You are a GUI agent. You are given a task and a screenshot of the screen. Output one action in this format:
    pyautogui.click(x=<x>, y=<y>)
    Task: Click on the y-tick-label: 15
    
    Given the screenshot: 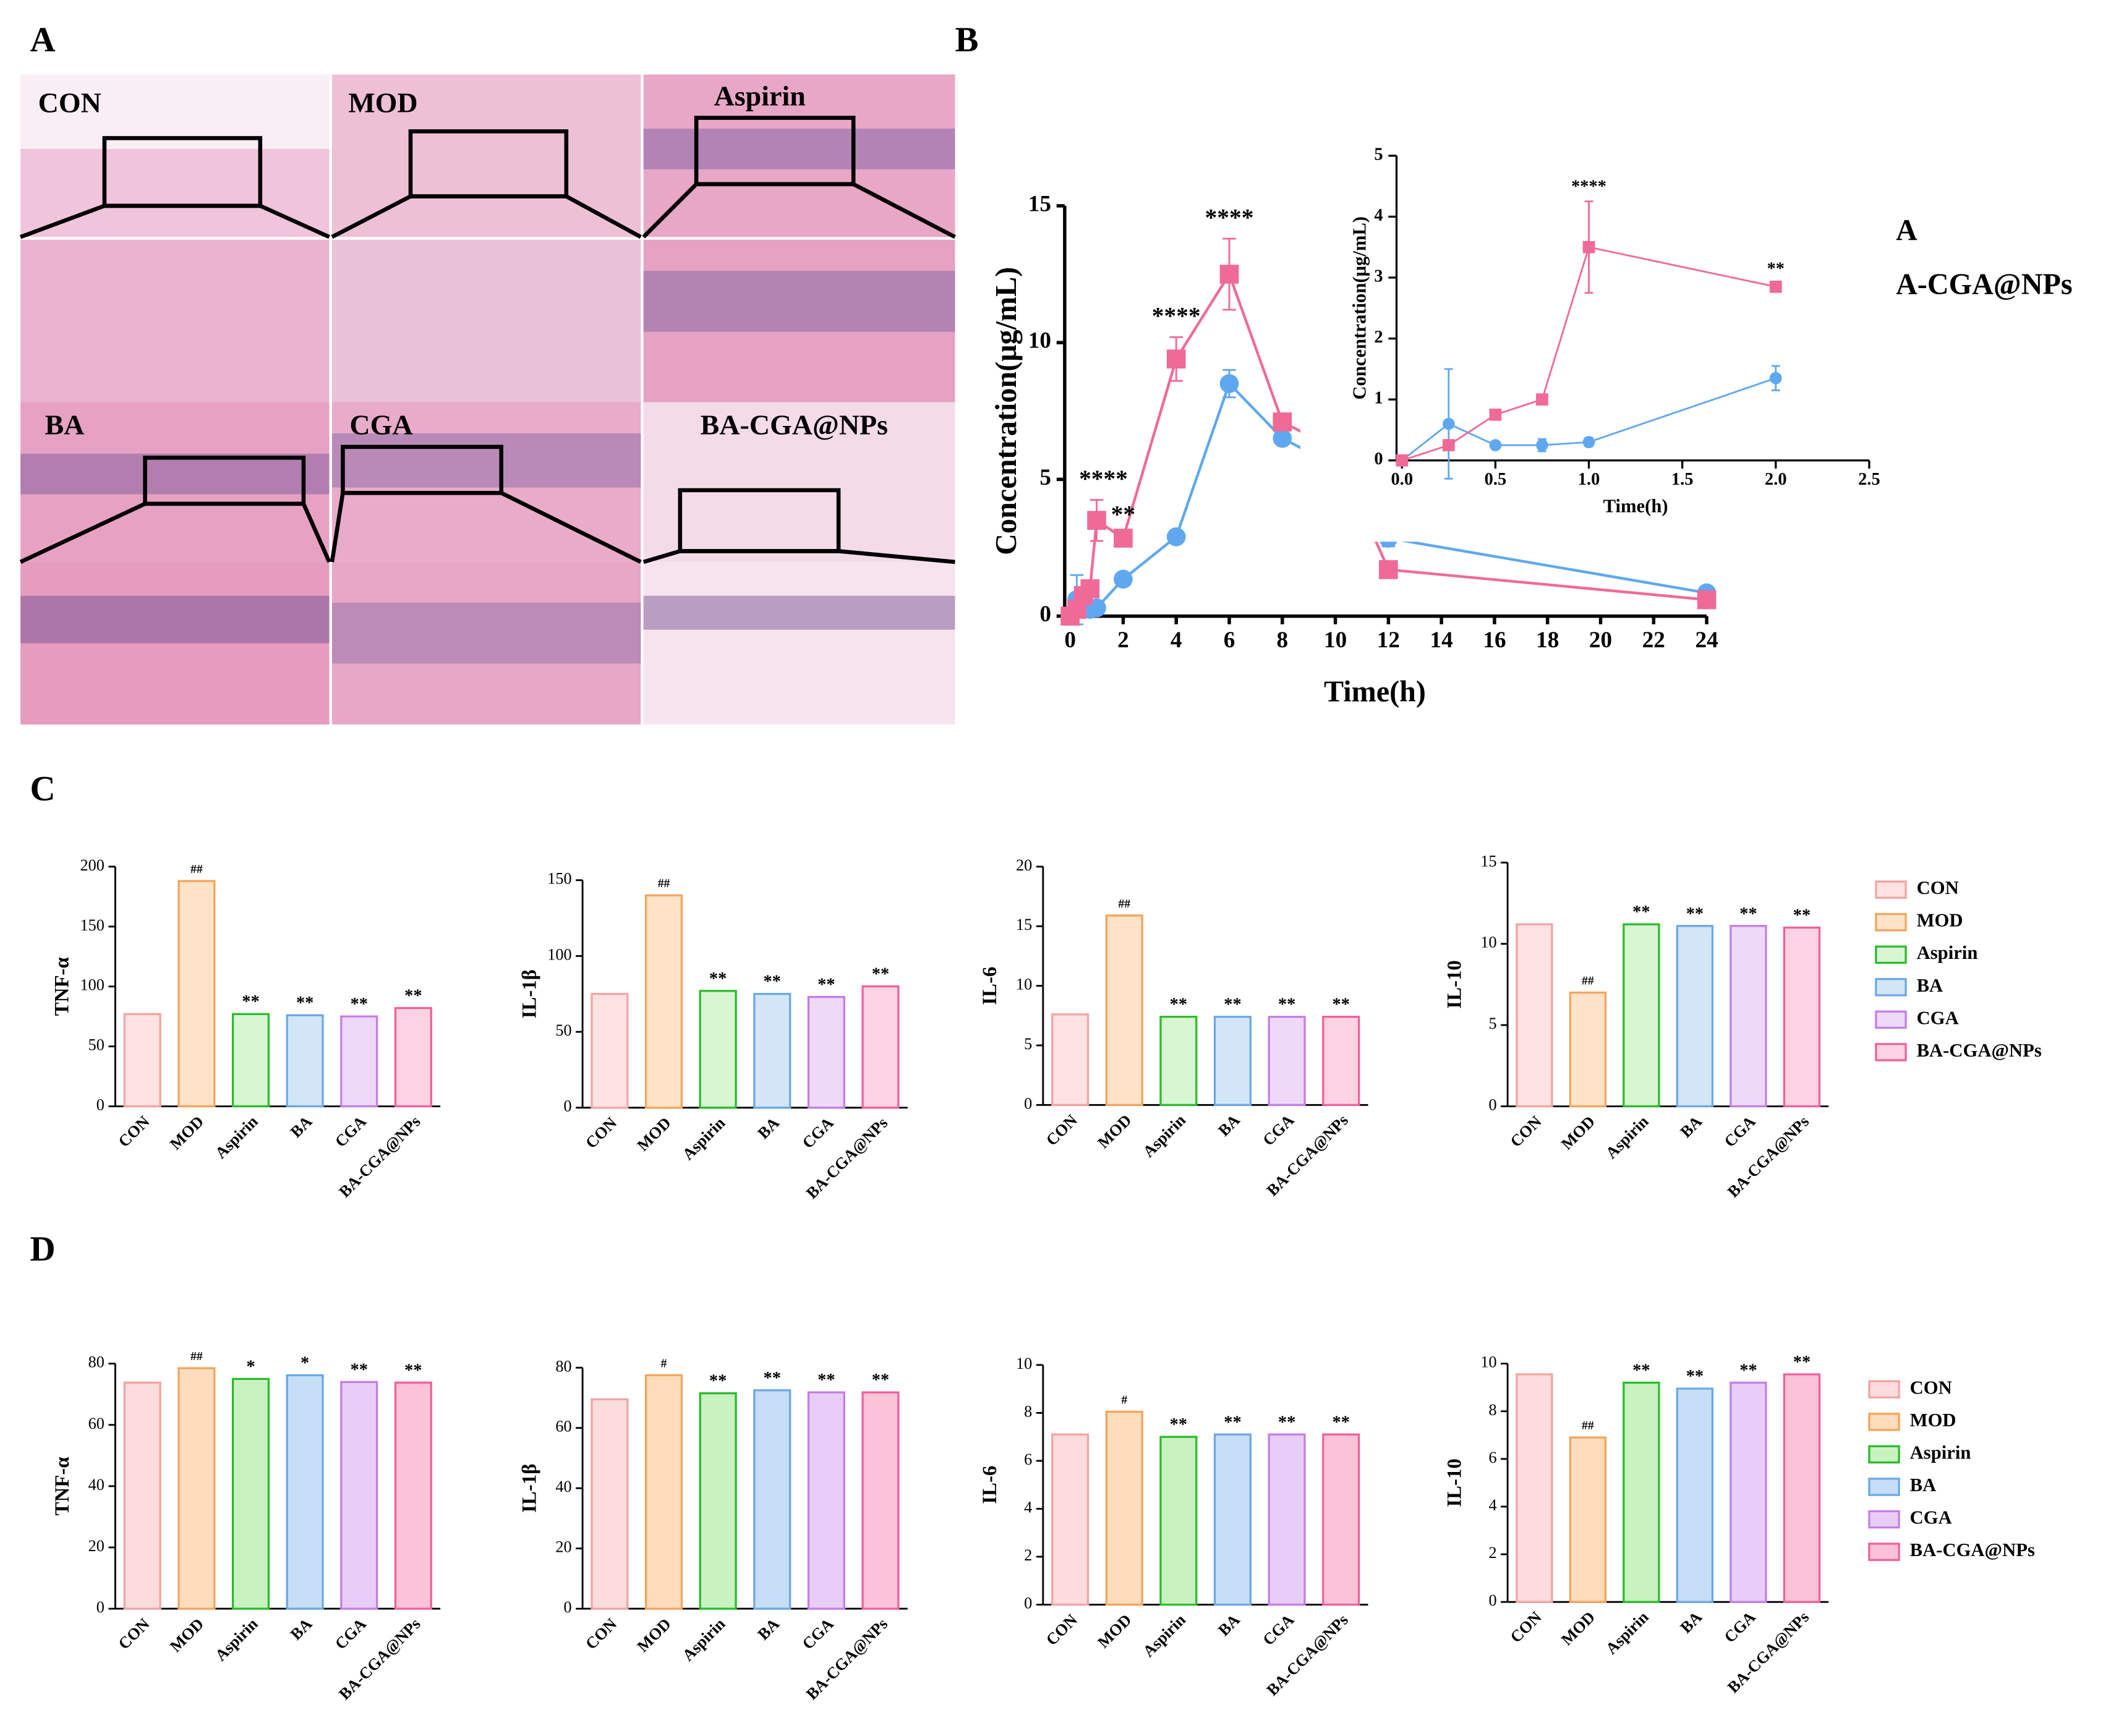 What is the action you would take?
    pyautogui.click(x=1024, y=925)
    